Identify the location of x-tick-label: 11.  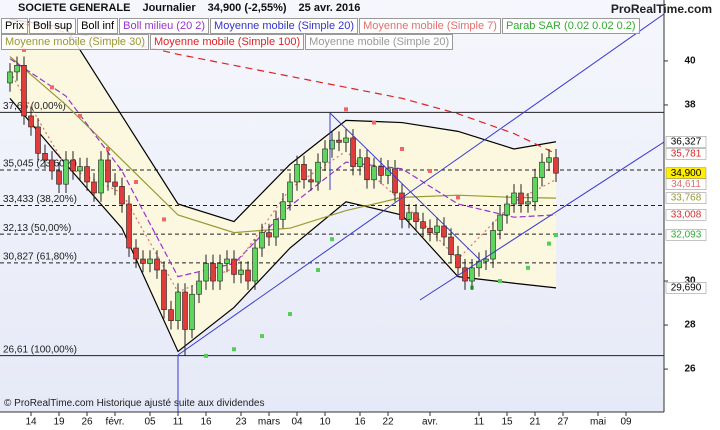
(479, 422).